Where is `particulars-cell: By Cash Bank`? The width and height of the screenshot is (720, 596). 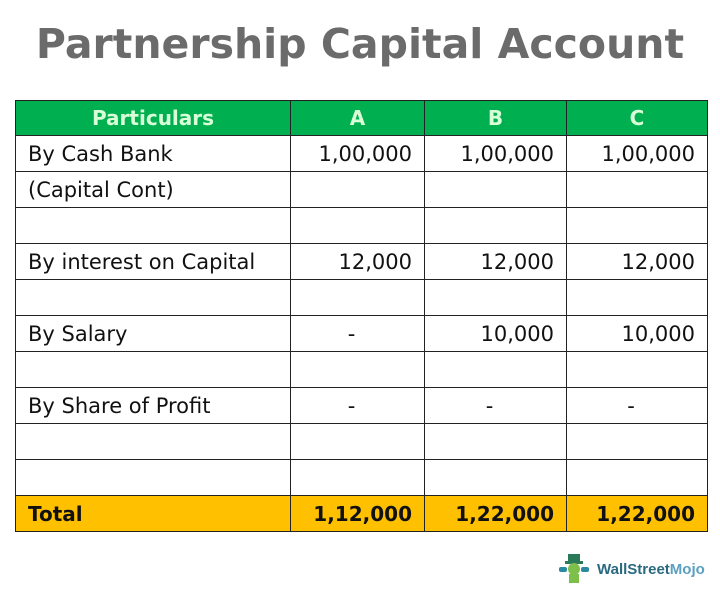 particulars-cell: By Cash Bank is located at coordinates (153, 153).